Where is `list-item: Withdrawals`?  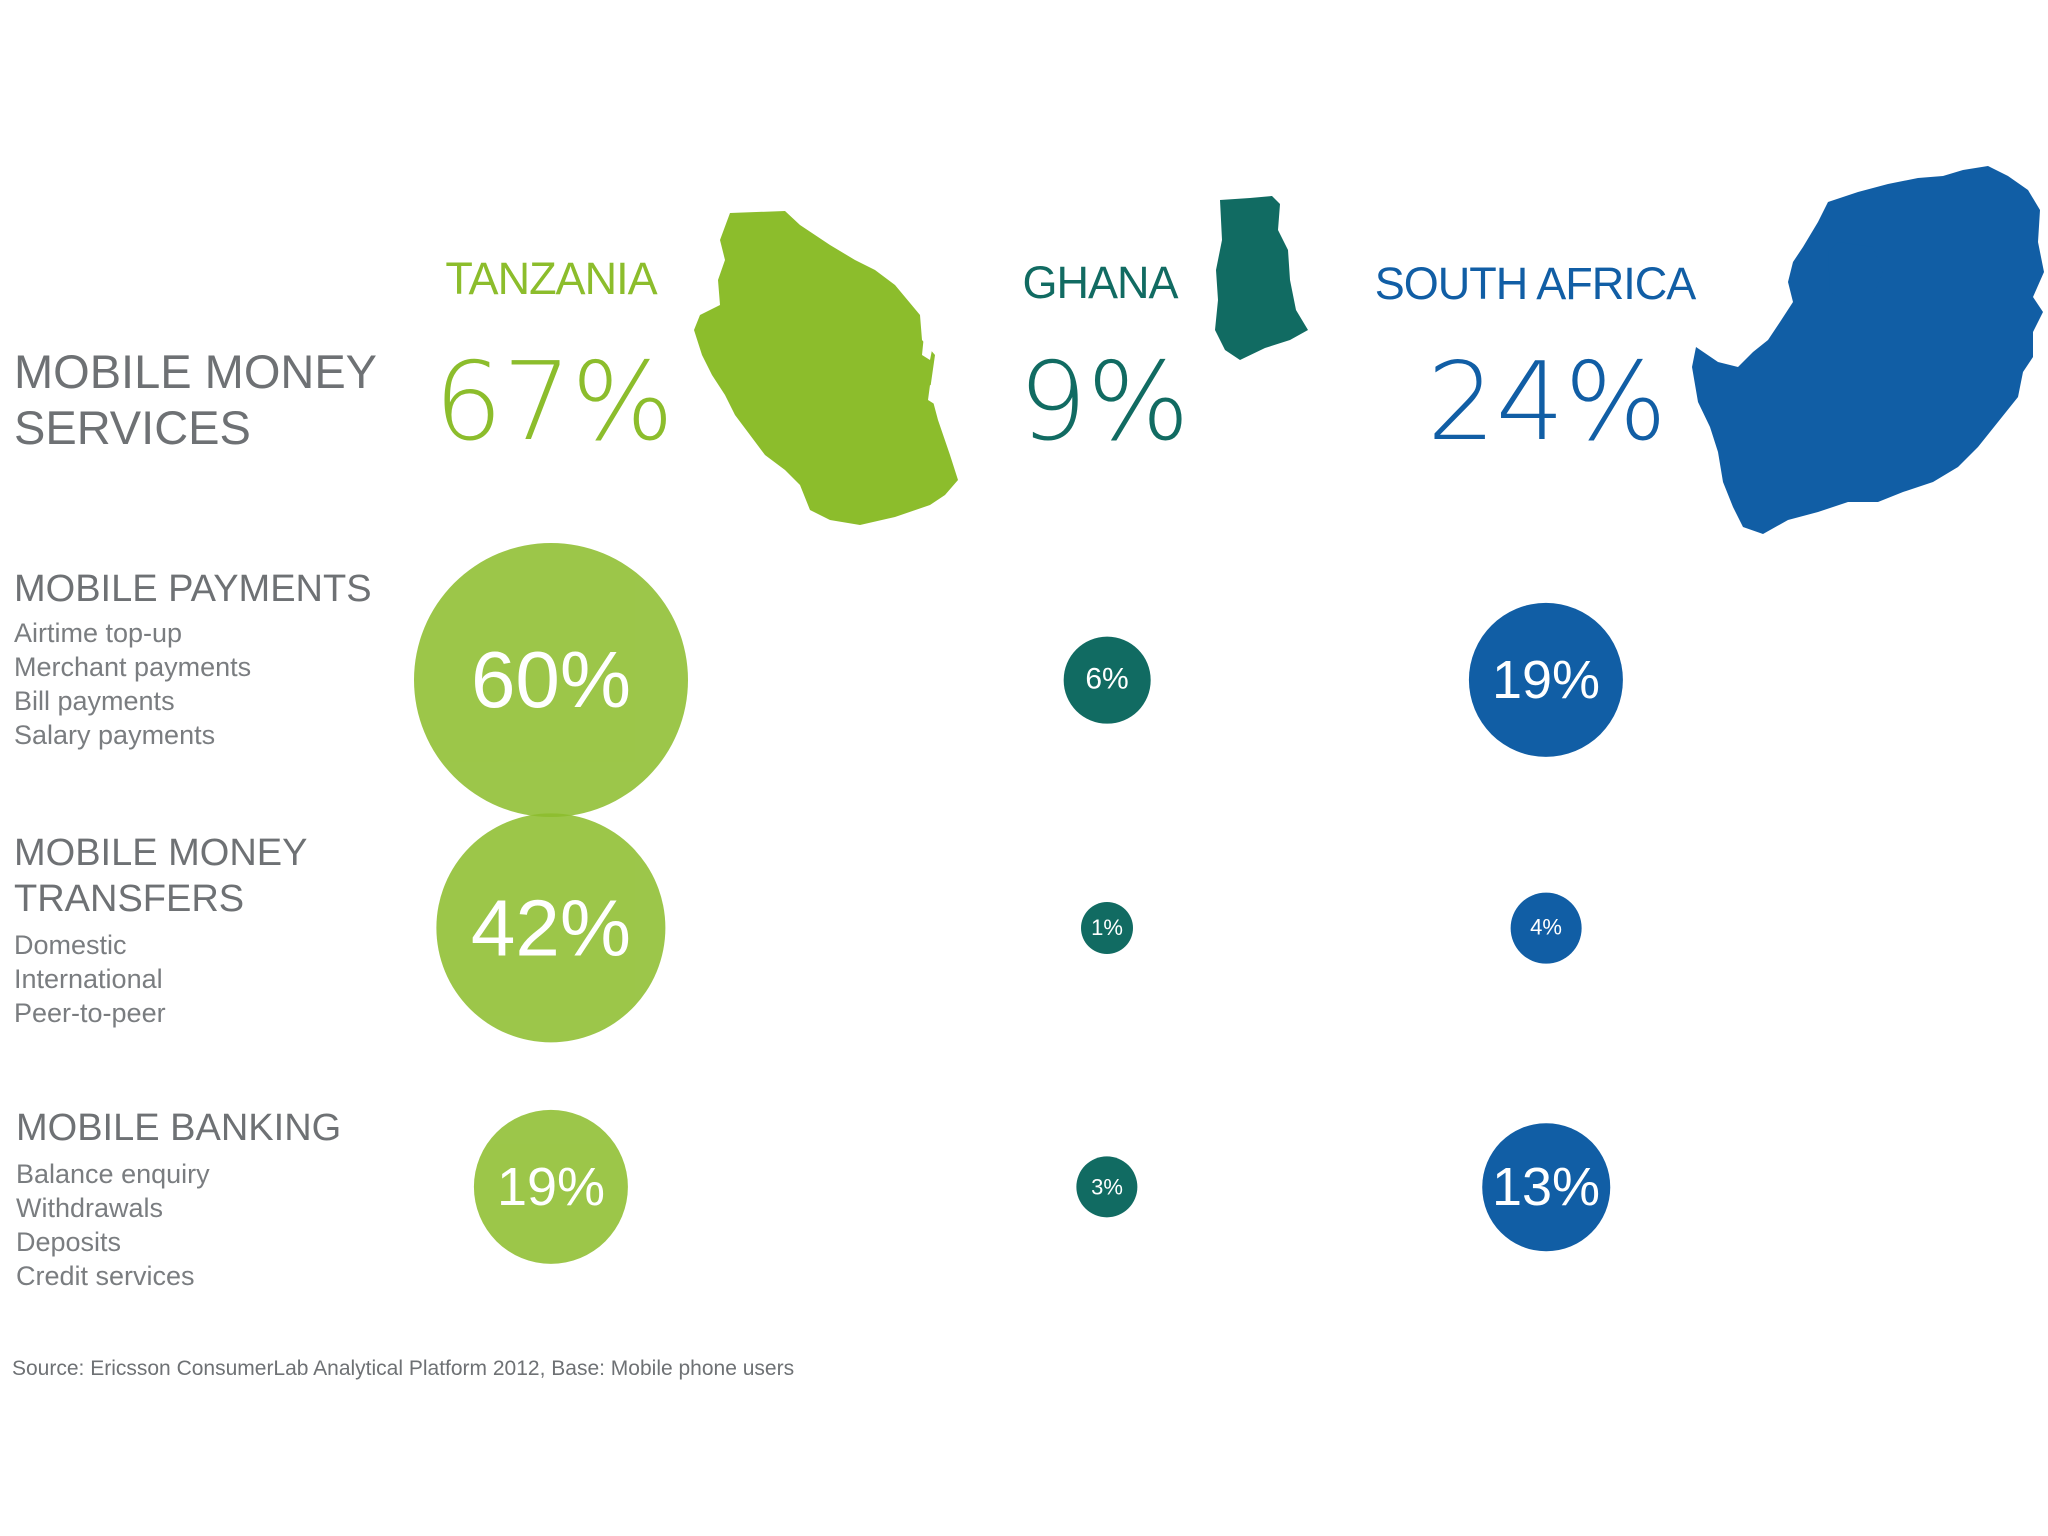
list-item: Withdrawals is located at coordinates (90, 1208).